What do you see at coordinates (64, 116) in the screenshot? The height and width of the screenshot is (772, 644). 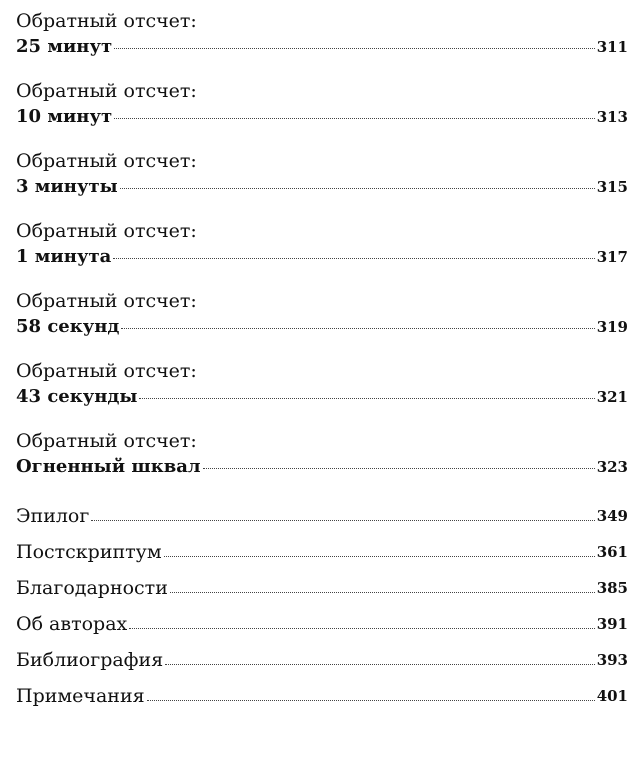 I see `toc-entry-title: 10 минут` at bounding box center [64, 116].